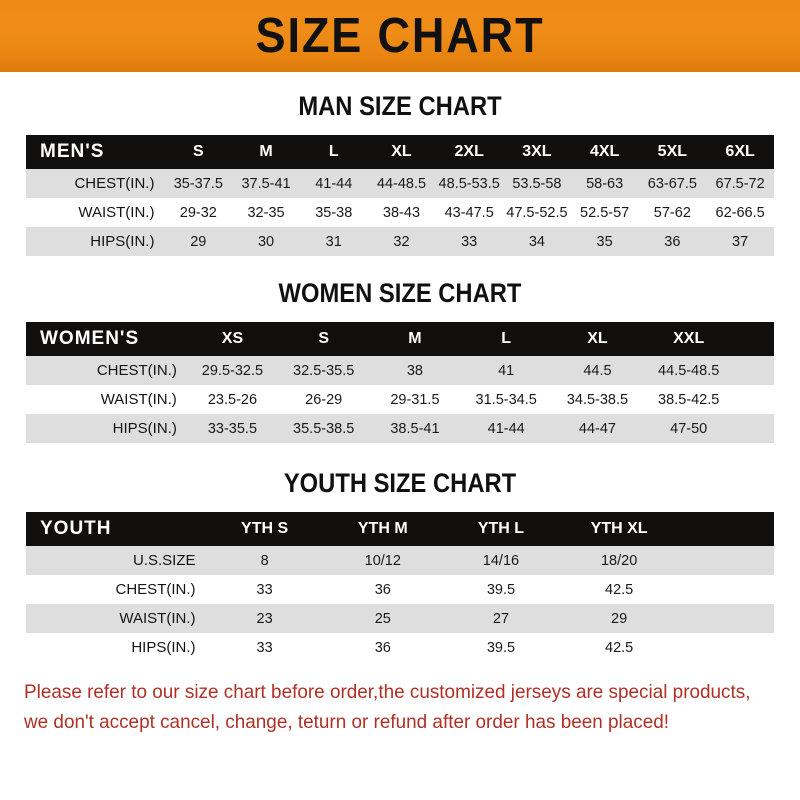 The image size is (800, 800). What do you see at coordinates (382, 618) in the screenshot?
I see `table-cell: 25` at bounding box center [382, 618].